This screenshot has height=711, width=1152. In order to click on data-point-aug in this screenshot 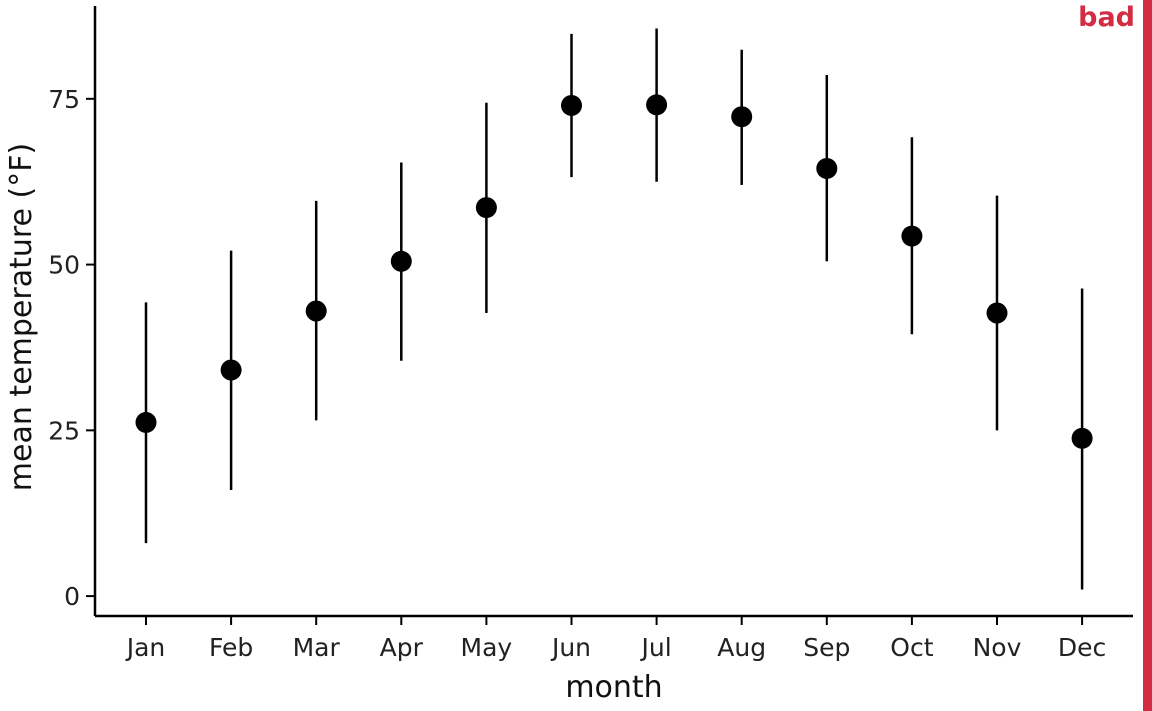, I will do `click(742, 117)`.